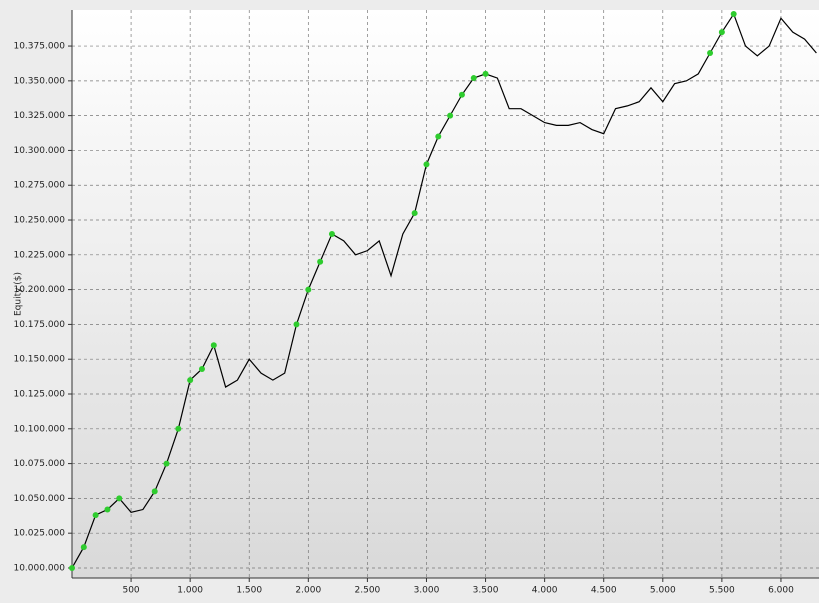 This screenshot has height=603, width=819. I want to click on y-tick-label: 10.000.000, so click(39, 568).